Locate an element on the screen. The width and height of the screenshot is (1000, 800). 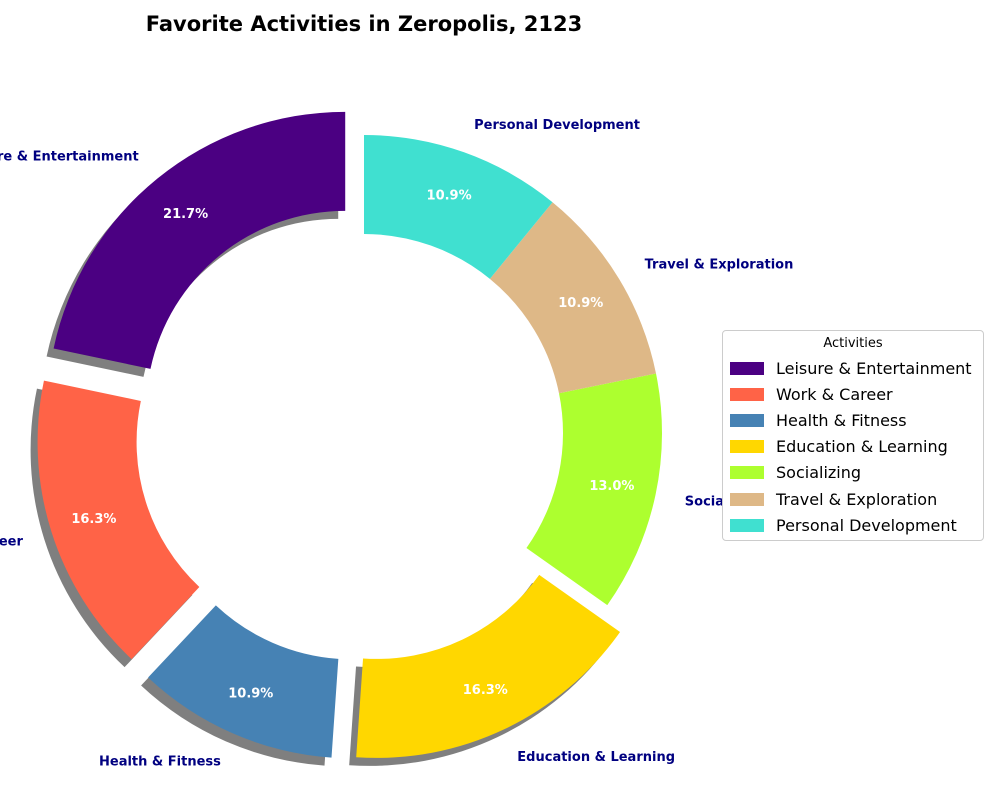
slice-health-and-fitness is located at coordinates (243, 681).